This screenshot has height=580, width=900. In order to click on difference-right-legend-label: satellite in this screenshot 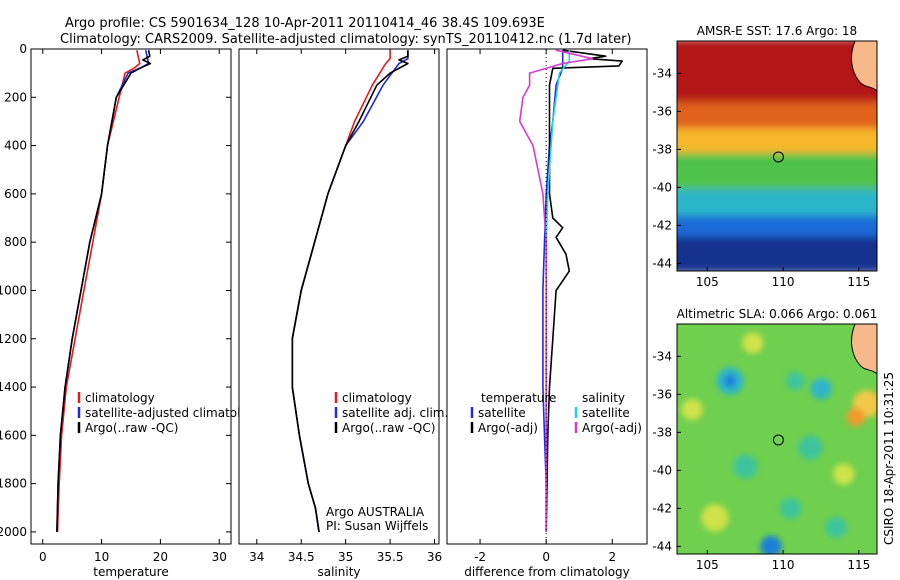, I will do `click(606, 413)`.